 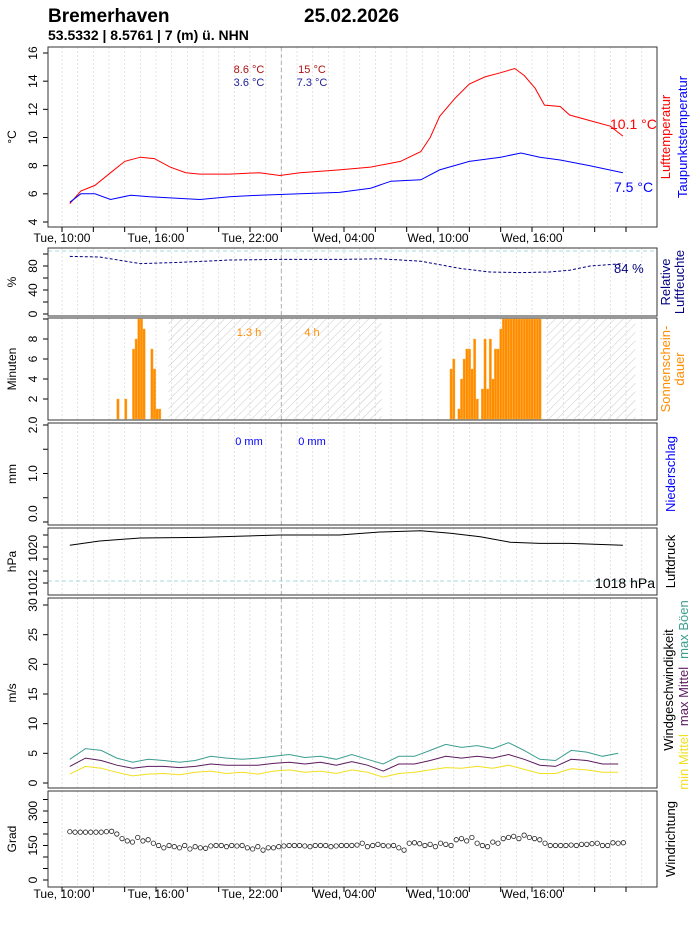 I want to click on annotation-pressure: 1018 hPa, so click(x=625, y=583).